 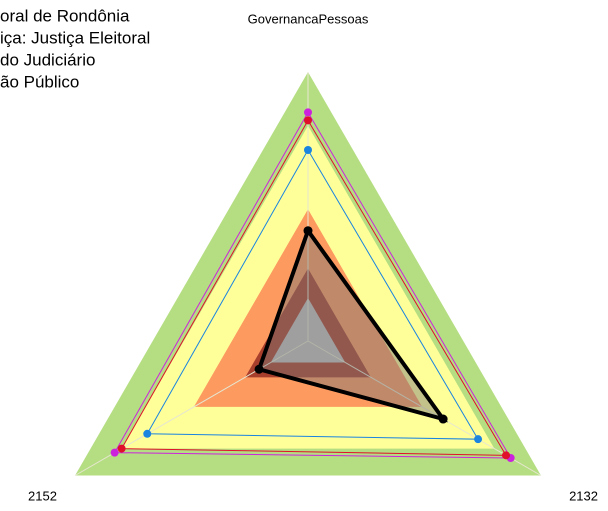 What do you see at coordinates (583, 495) in the screenshot?
I see `axis-label: 2132` at bounding box center [583, 495].